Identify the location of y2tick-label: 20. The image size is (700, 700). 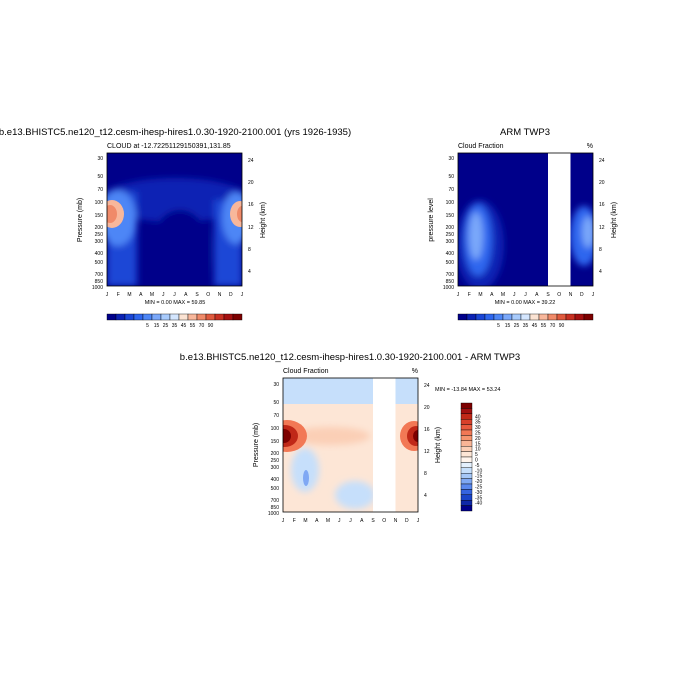
(427, 408).